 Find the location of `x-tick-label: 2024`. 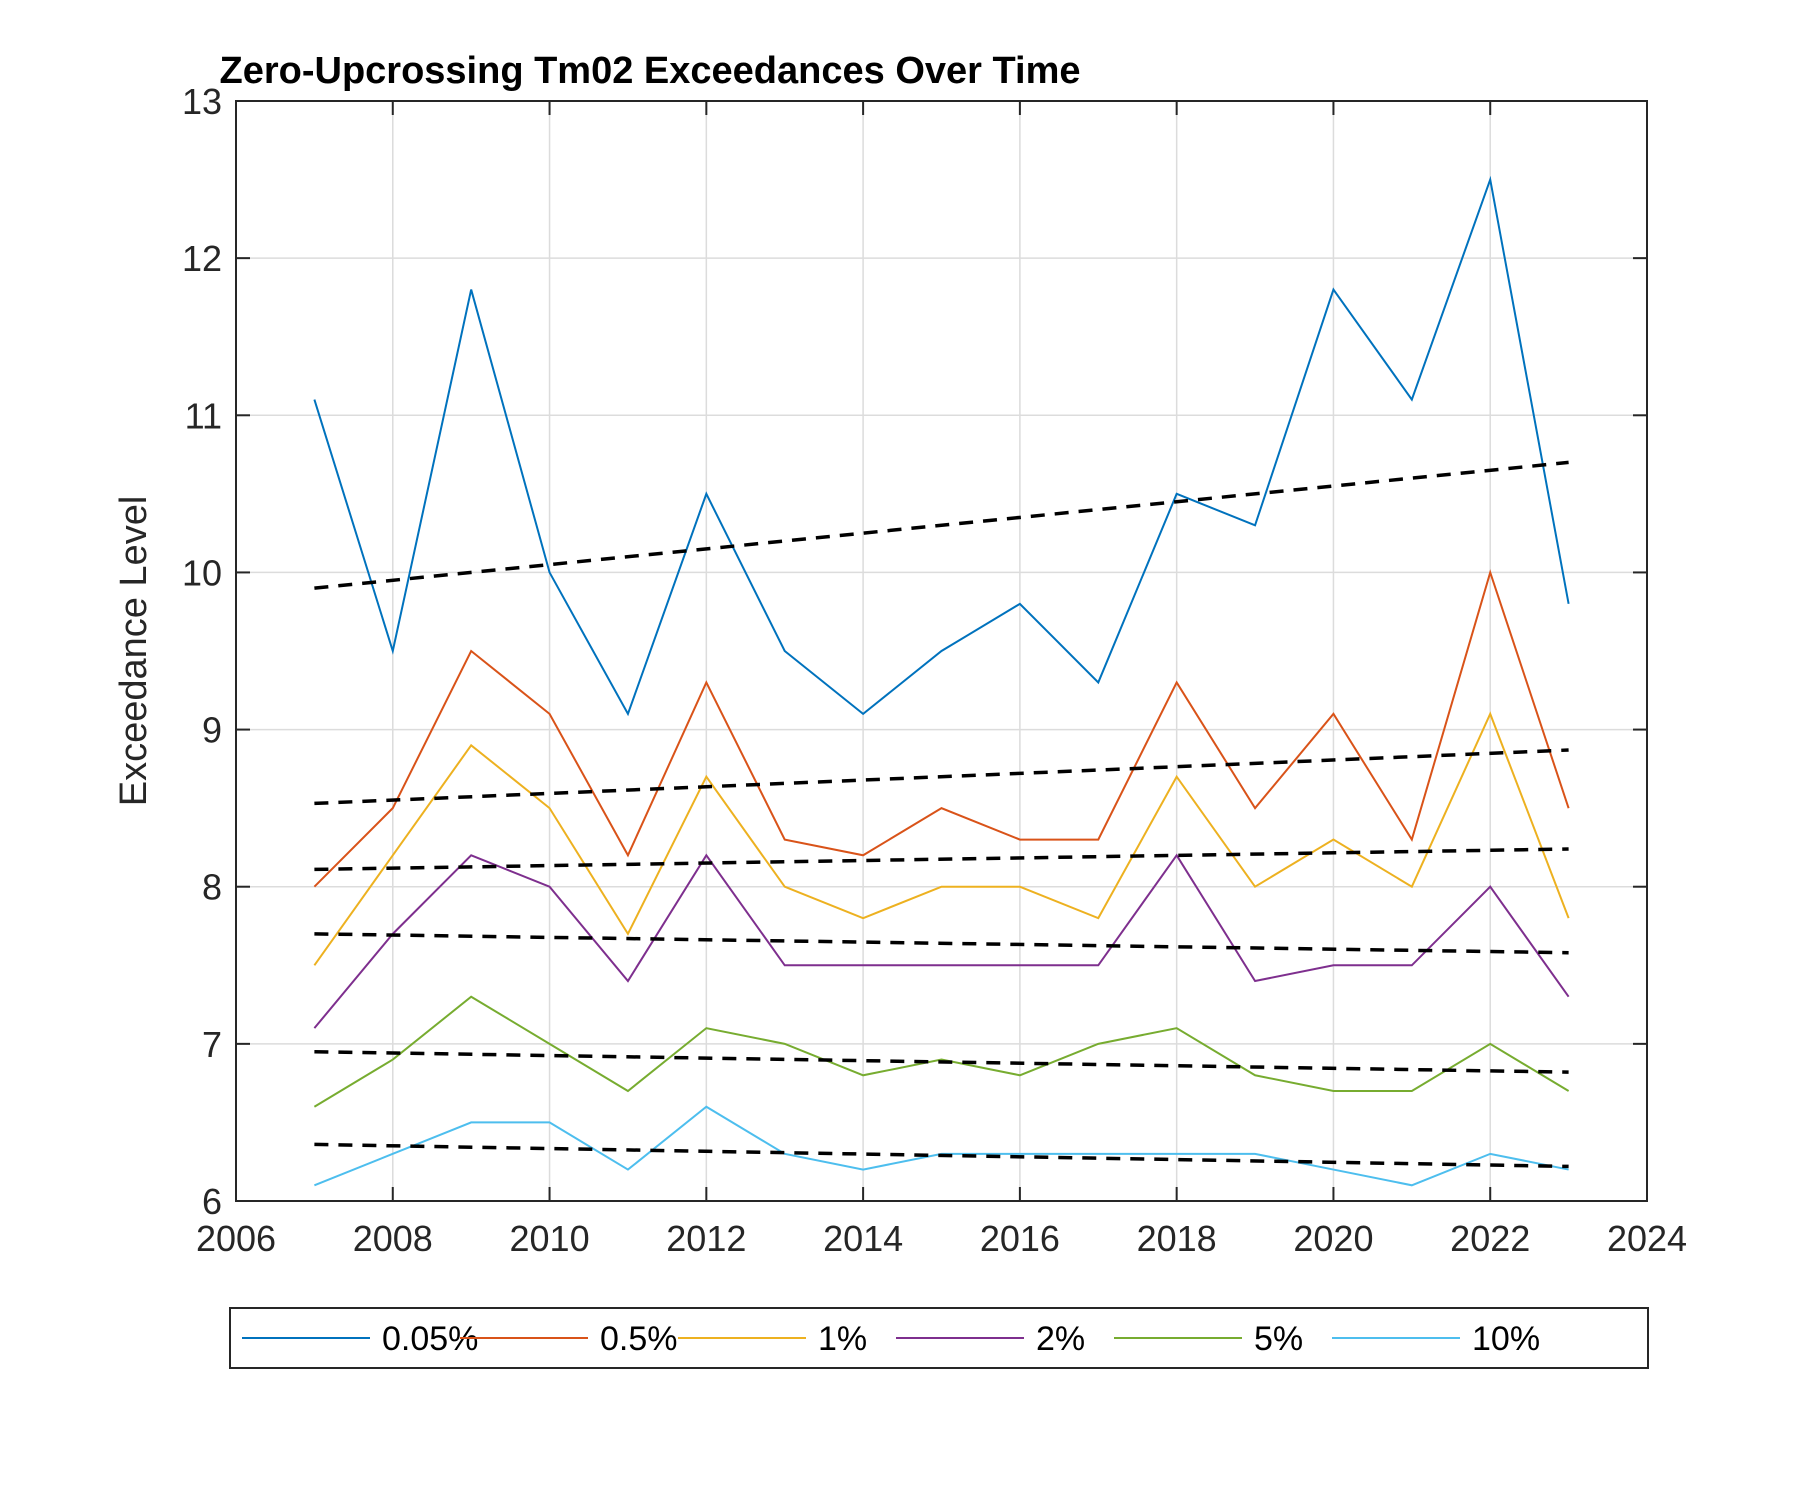

x-tick-label: 2024 is located at coordinates (1647, 1238).